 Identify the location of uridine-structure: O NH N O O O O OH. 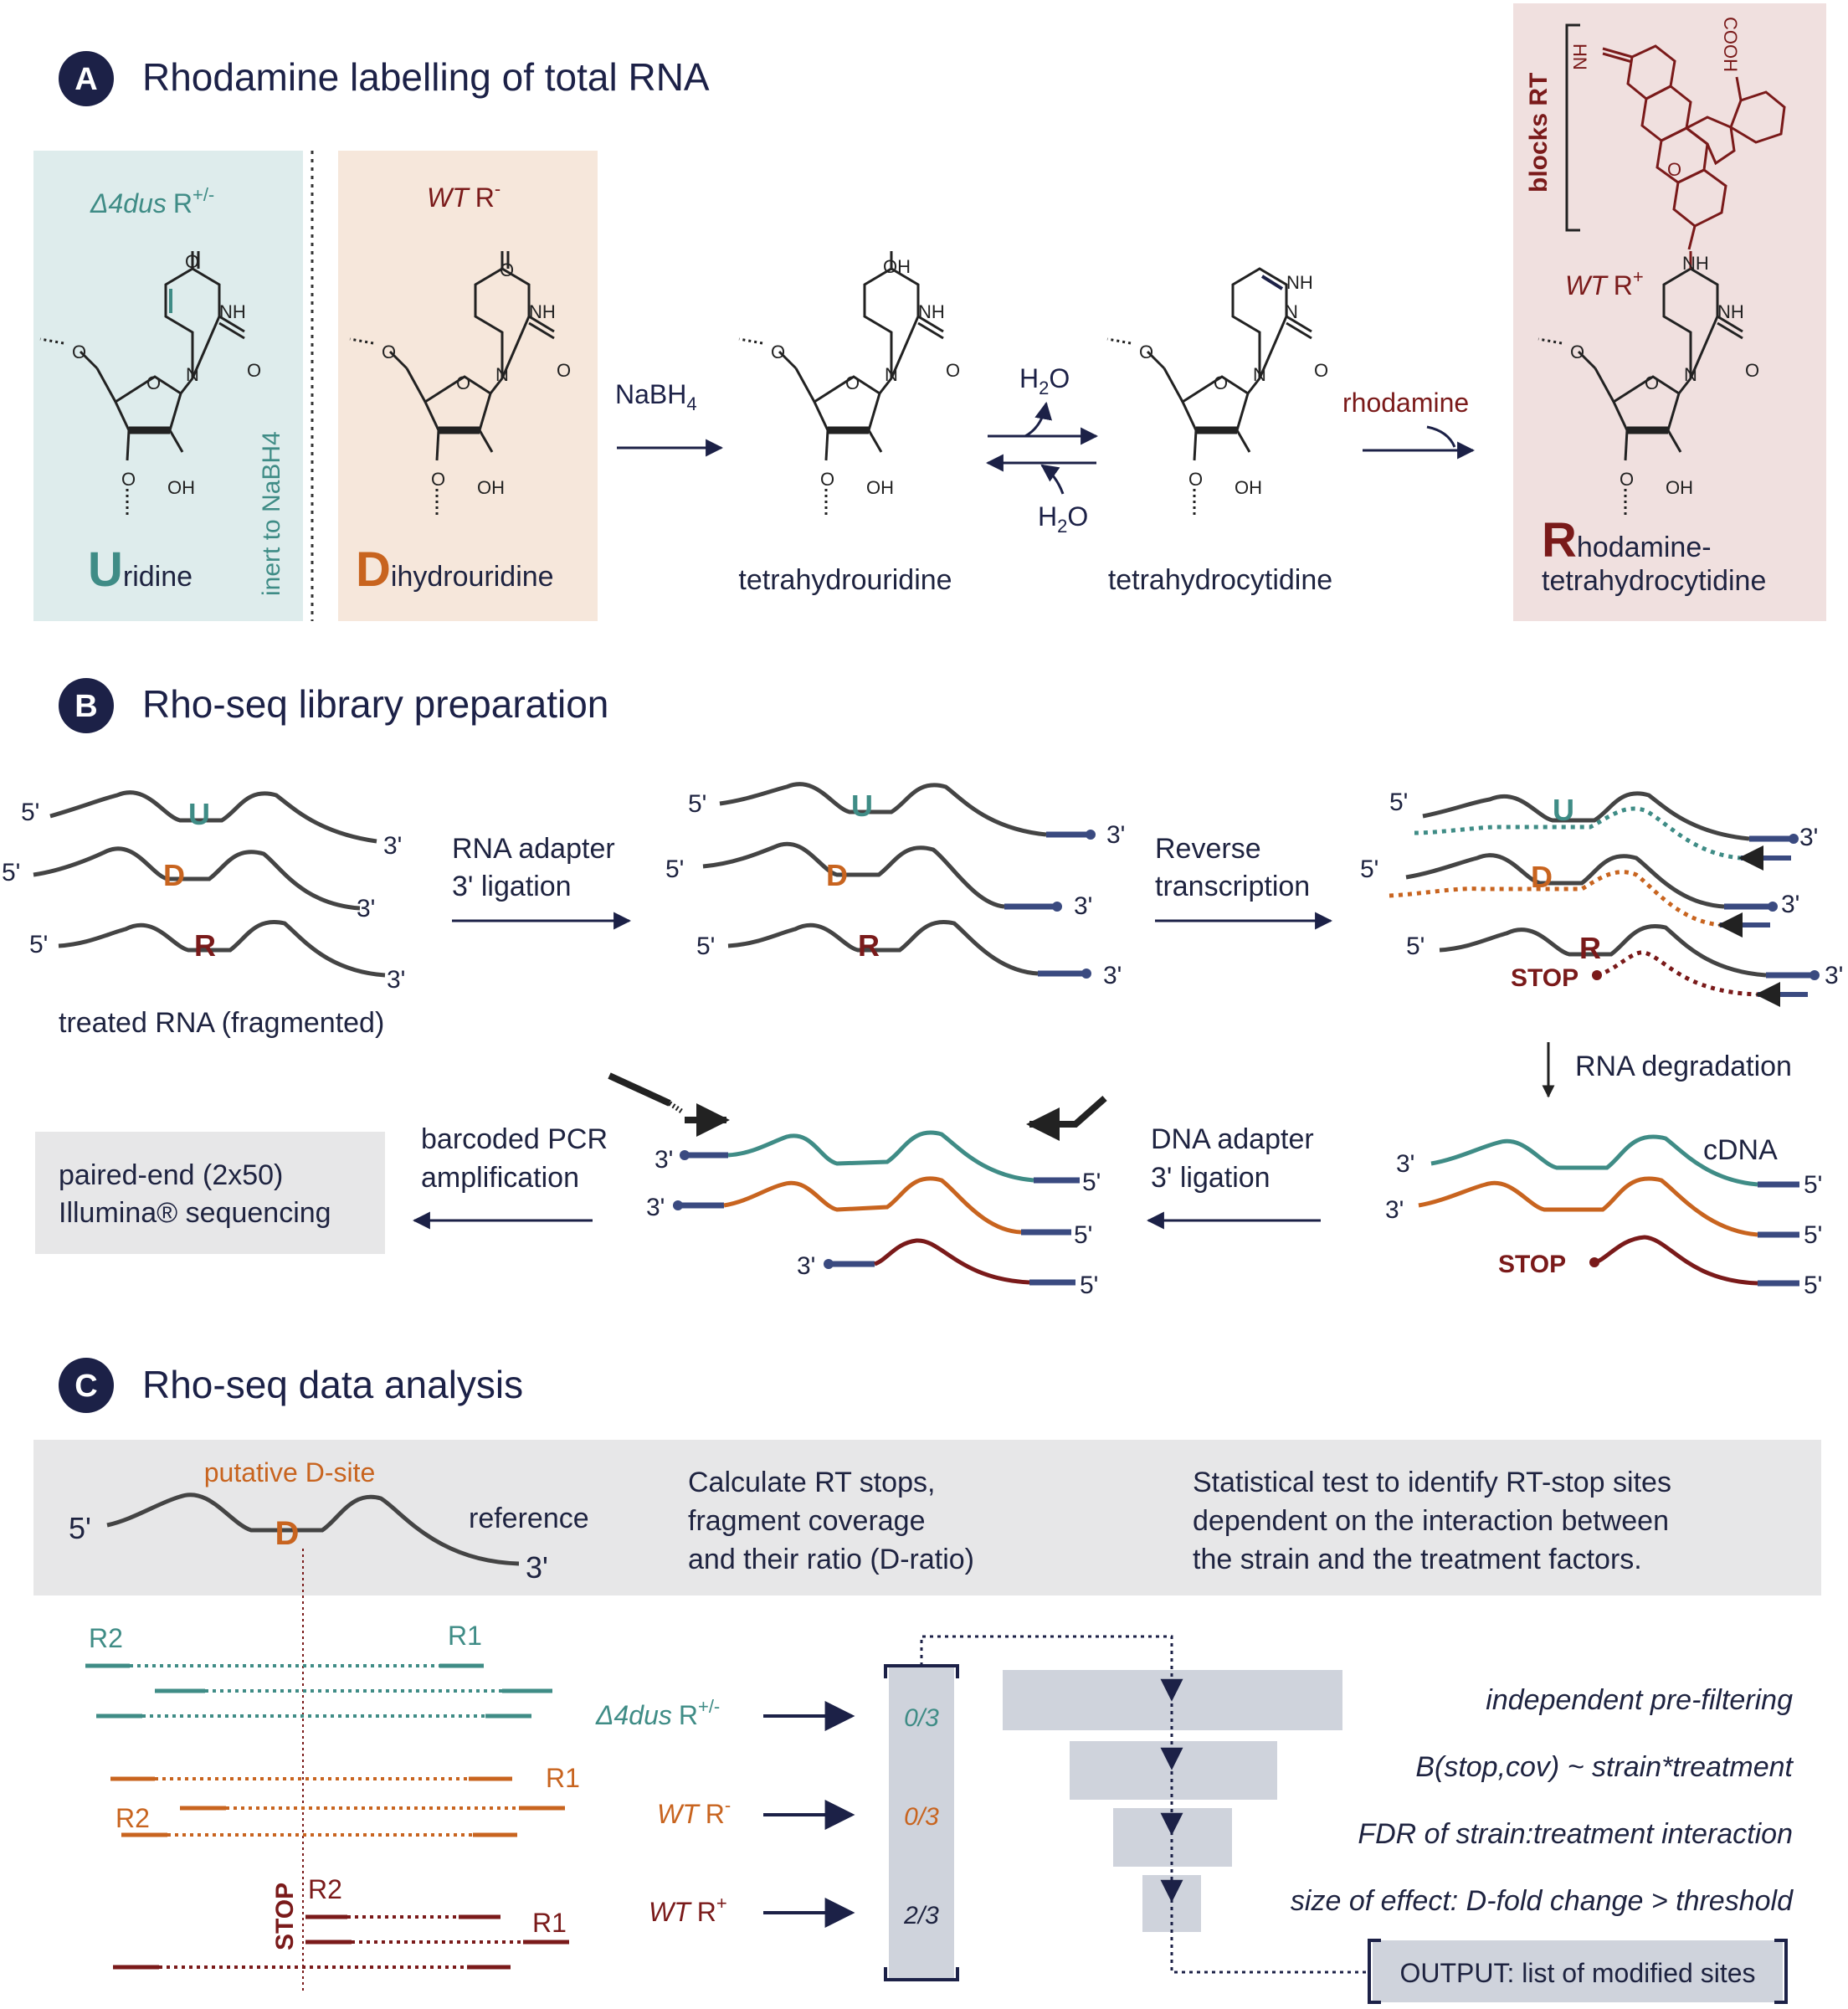
(150, 383).